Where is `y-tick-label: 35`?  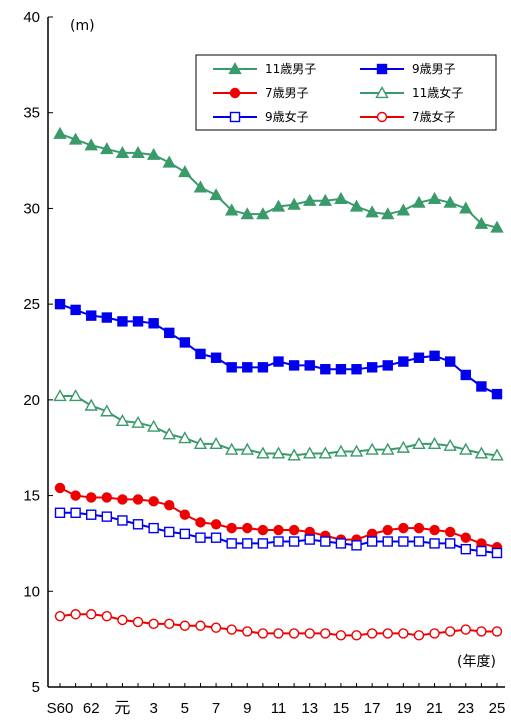 y-tick-label: 35 is located at coordinates (31, 113).